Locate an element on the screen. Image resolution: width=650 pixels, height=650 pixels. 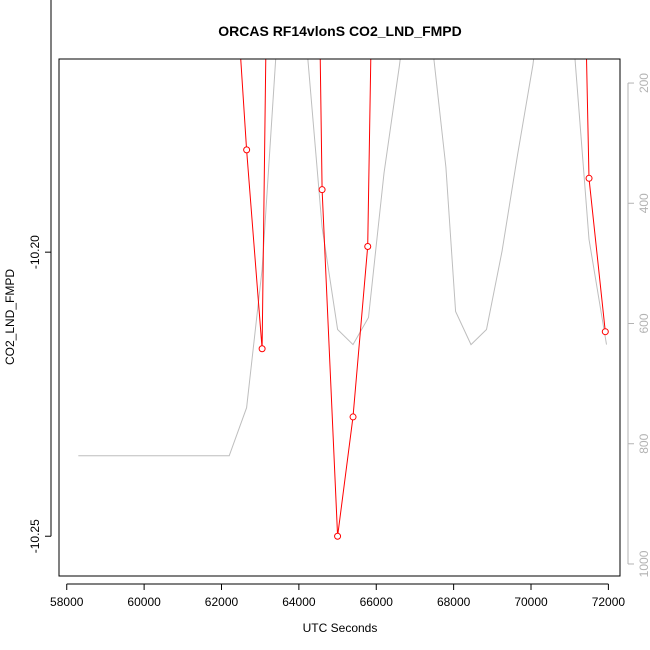
y2-tick-label: 1000 is located at coordinates (643, 563).